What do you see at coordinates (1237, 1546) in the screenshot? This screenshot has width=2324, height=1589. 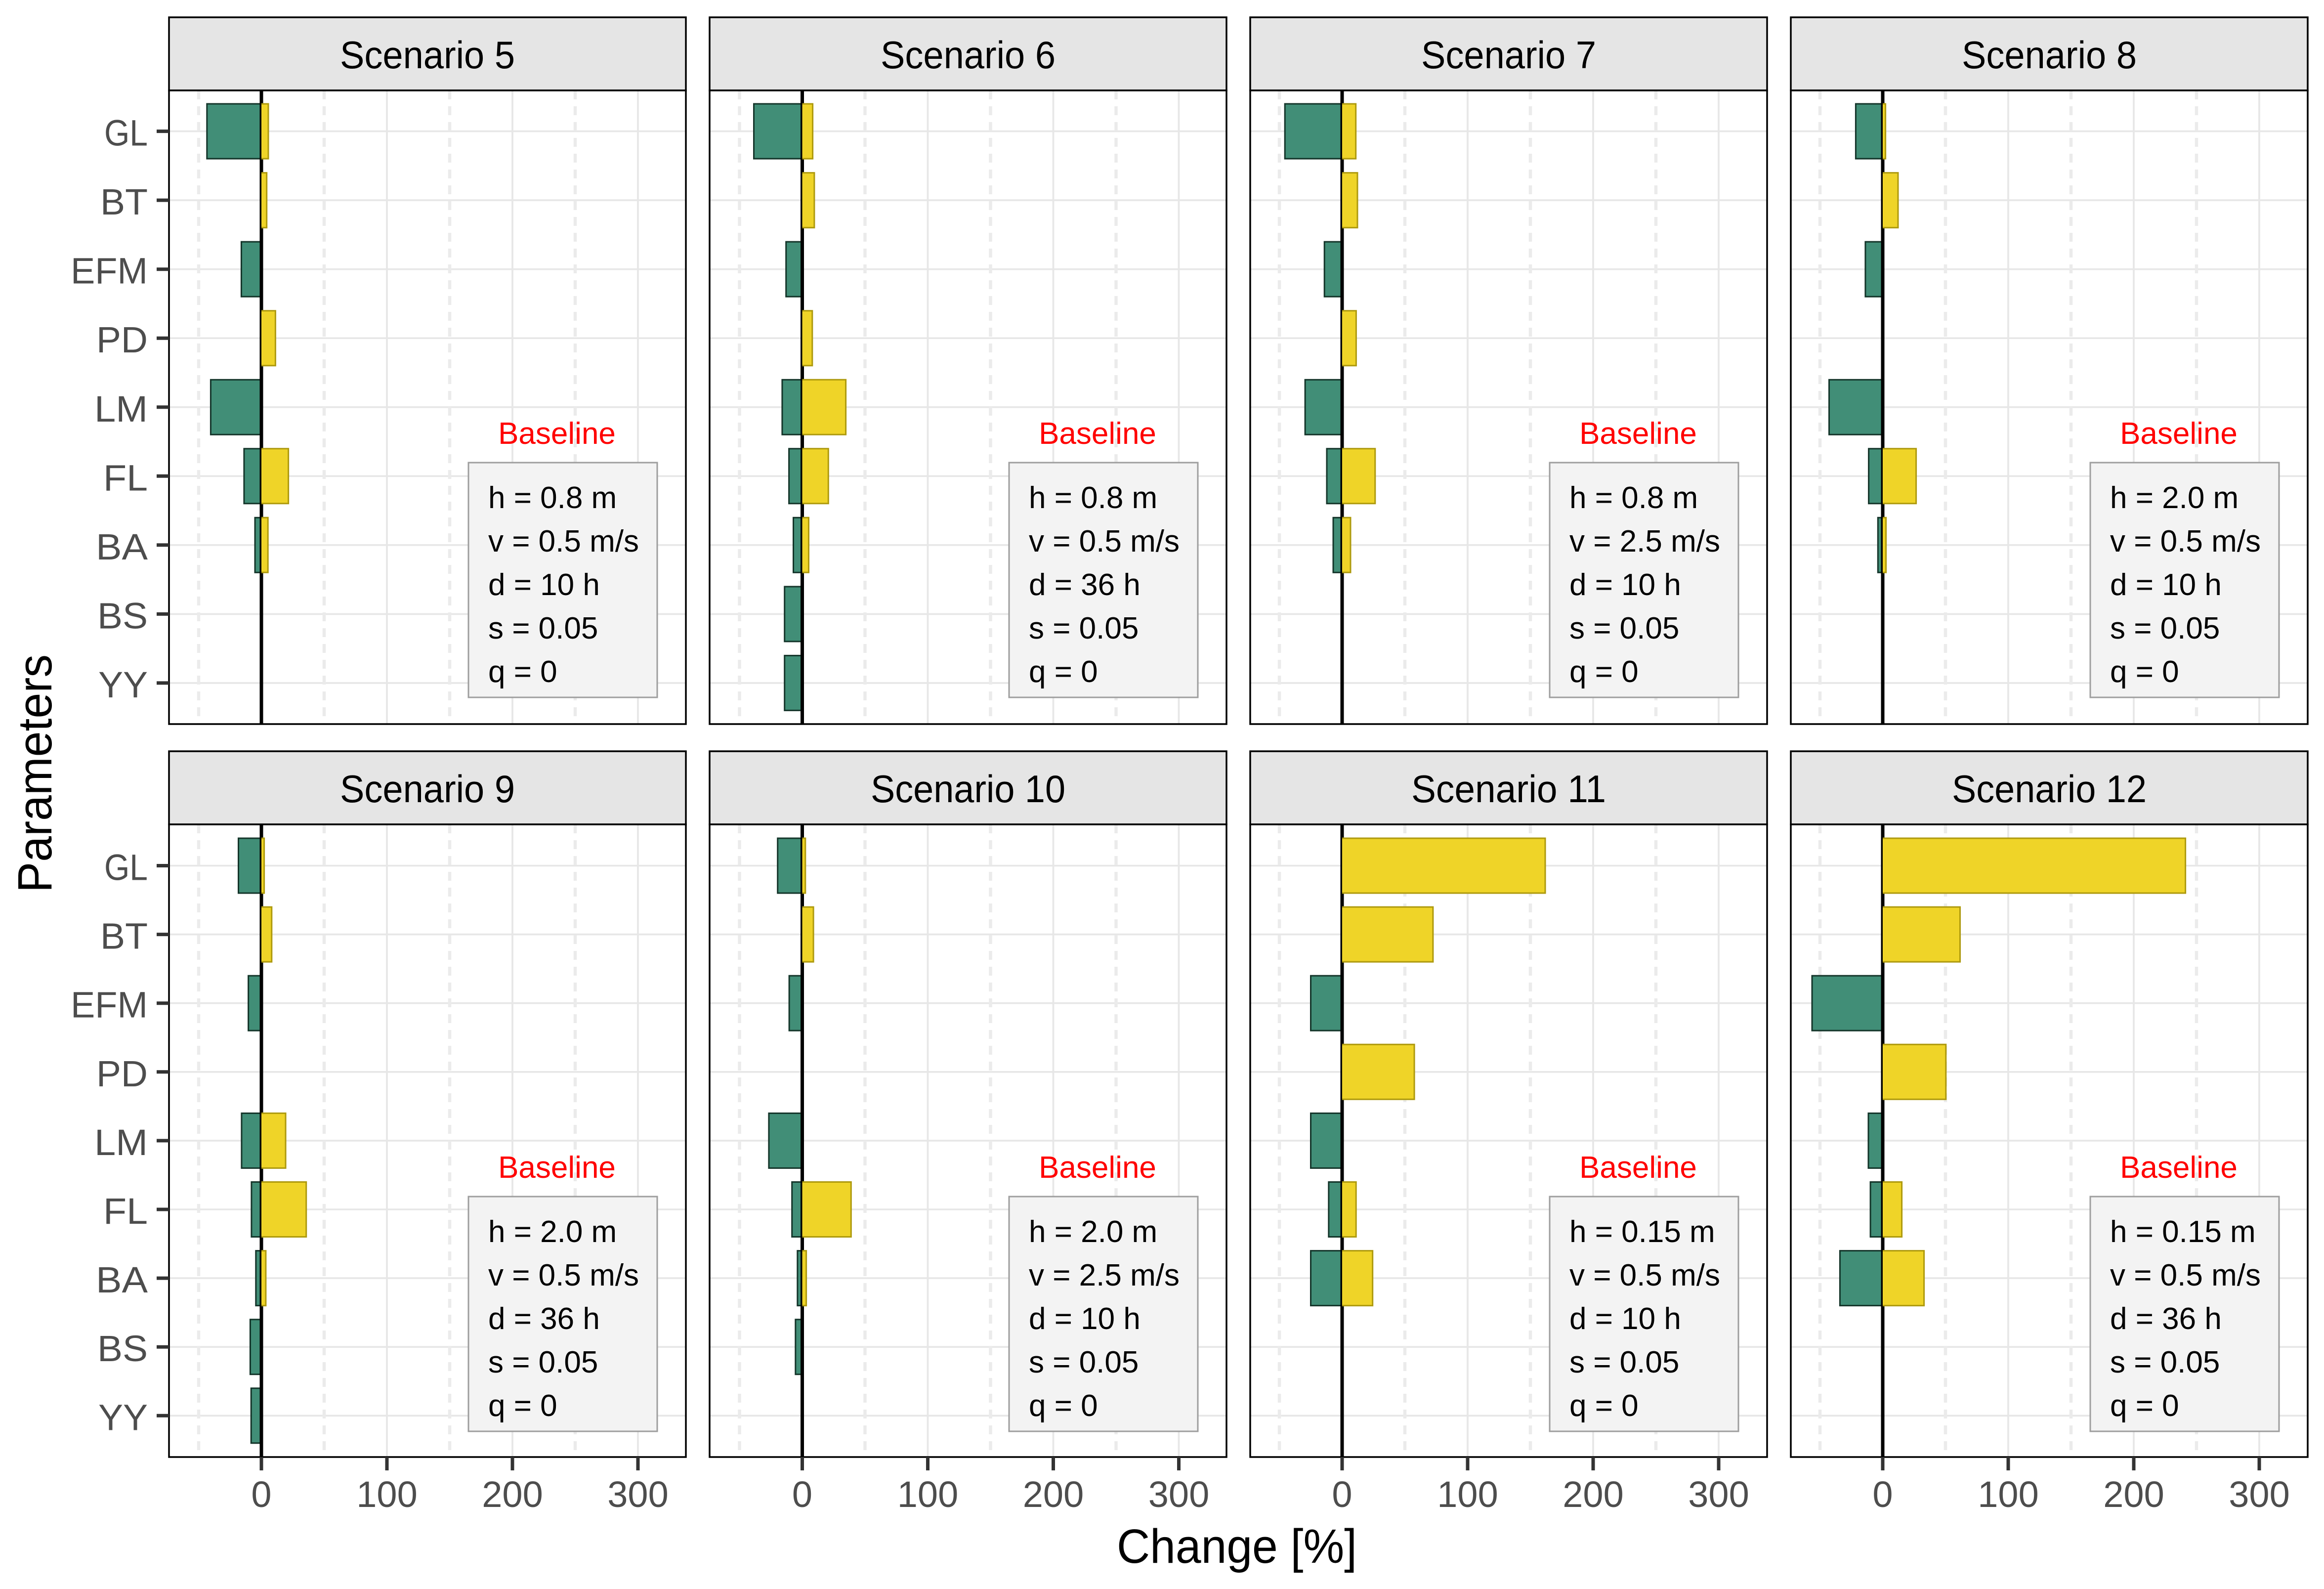 I see `svg-text: Change [%]` at bounding box center [1237, 1546].